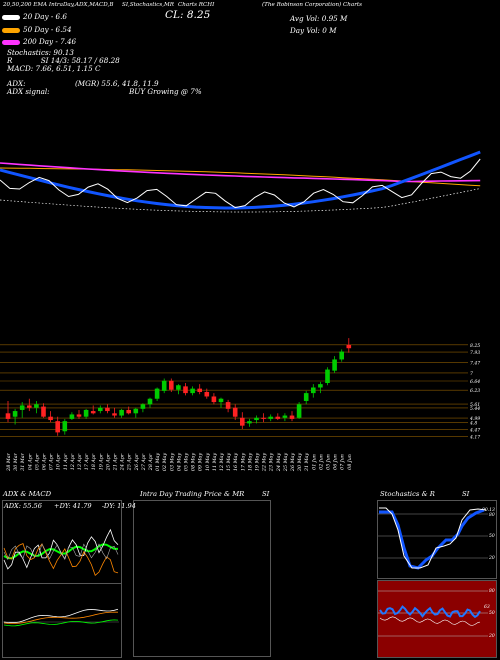 This screenshot has width=500, height=660. I want to click on macd-histogram-line, so click(61, 623).